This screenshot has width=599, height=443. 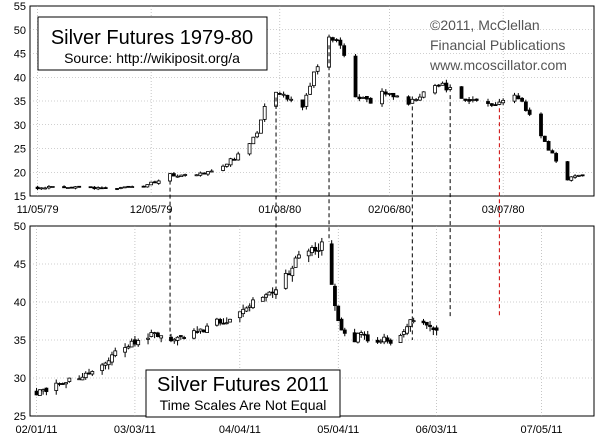 What do you see at coordinates (20, 173) in the screenshot?
I see `top-y-tick-label: 20` at bounding box center [20, 173].